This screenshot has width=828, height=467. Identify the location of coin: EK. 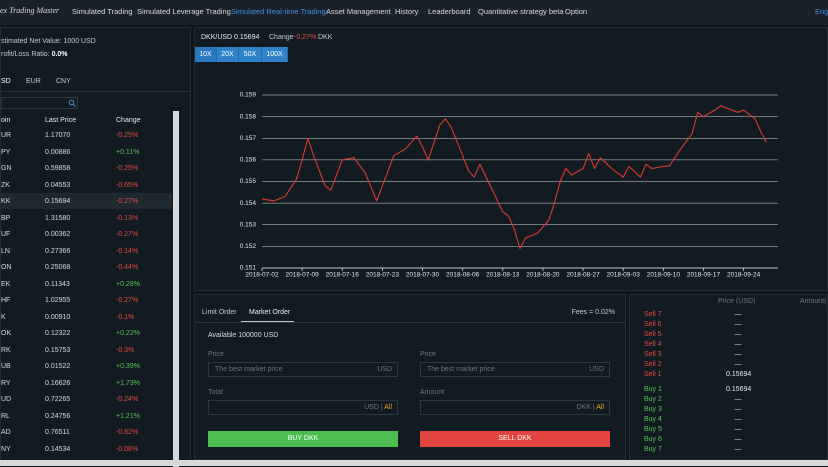
(6, 284).